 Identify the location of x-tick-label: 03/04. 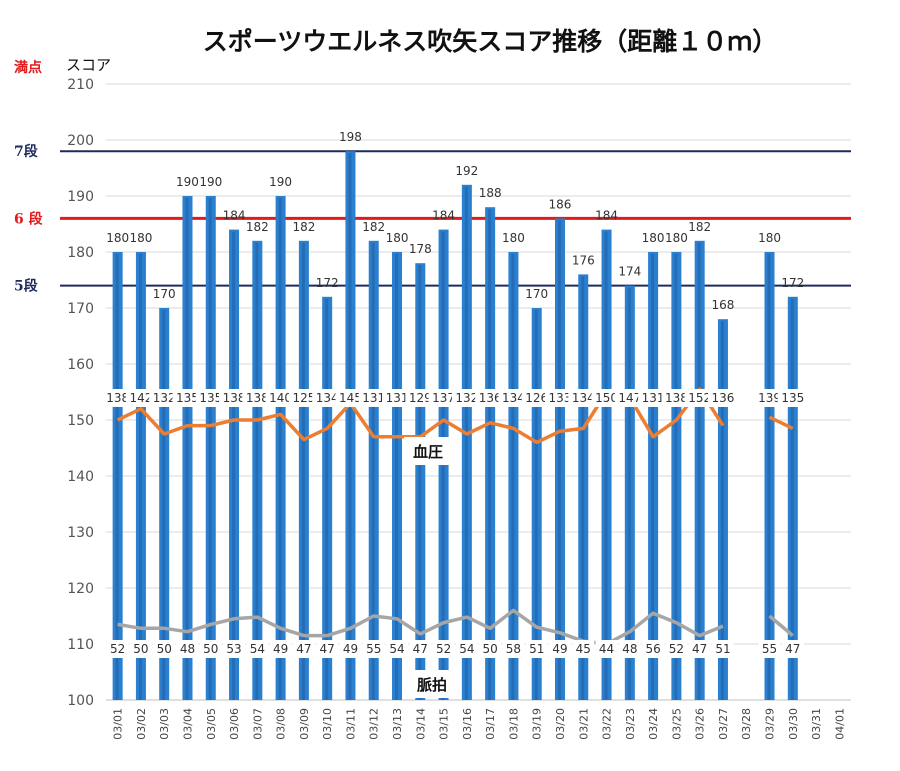
(187, 724).